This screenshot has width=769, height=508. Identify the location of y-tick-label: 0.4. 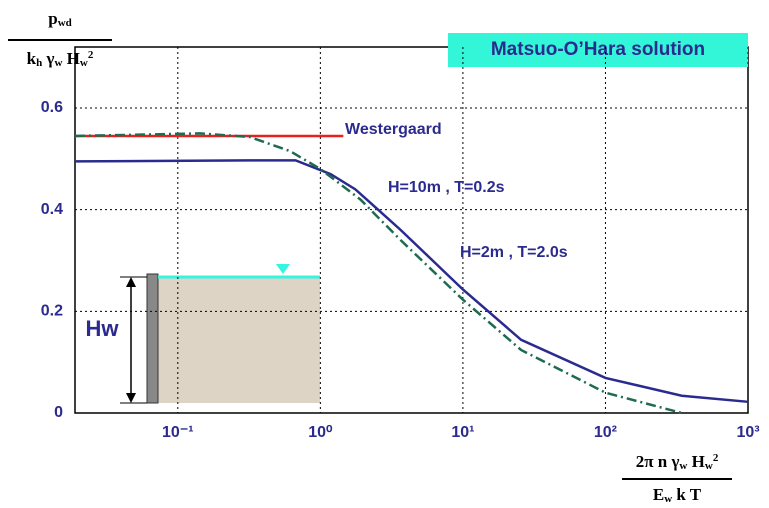
(52, 209).